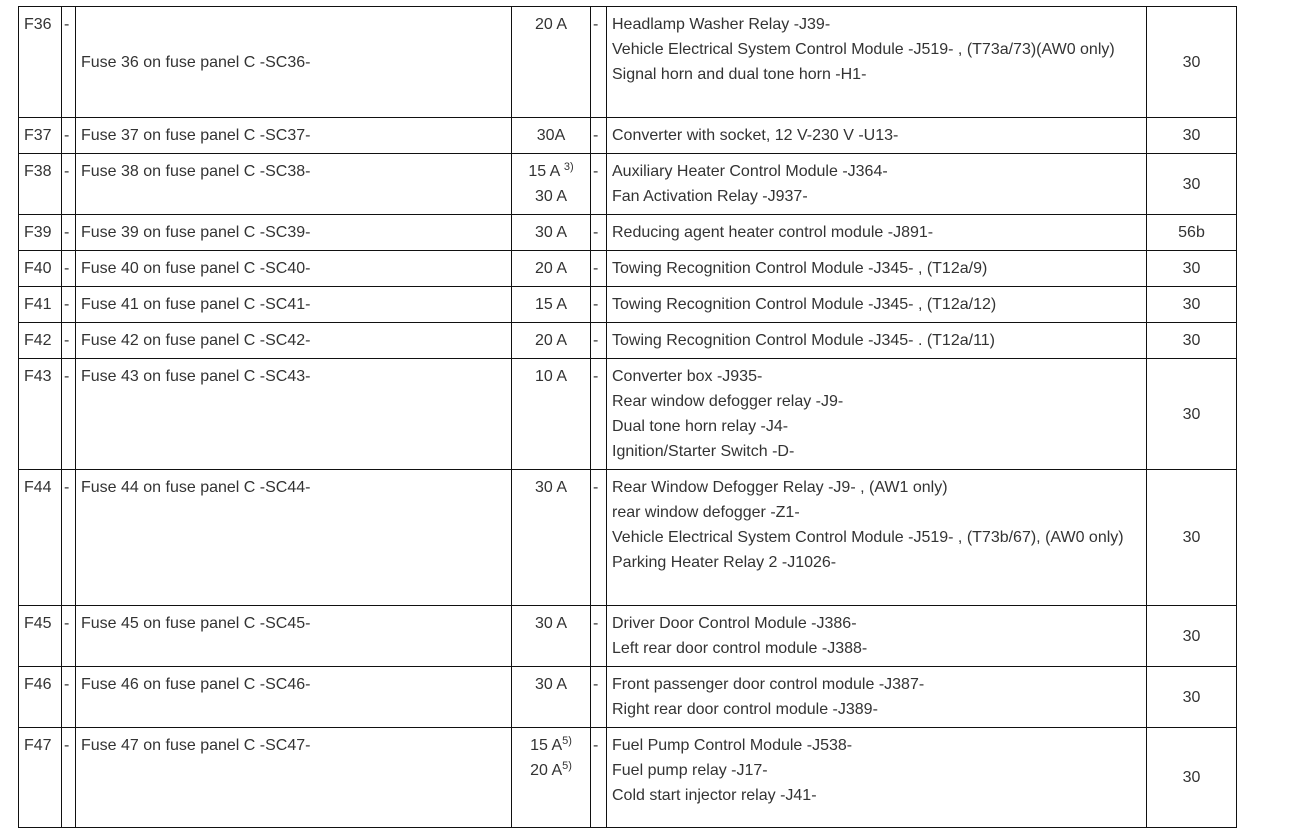 Image resolution: width=1309 pixels, height=828 pixels. I want to click on component-item: Cold start injector relay -J41-, so click(714, 795).